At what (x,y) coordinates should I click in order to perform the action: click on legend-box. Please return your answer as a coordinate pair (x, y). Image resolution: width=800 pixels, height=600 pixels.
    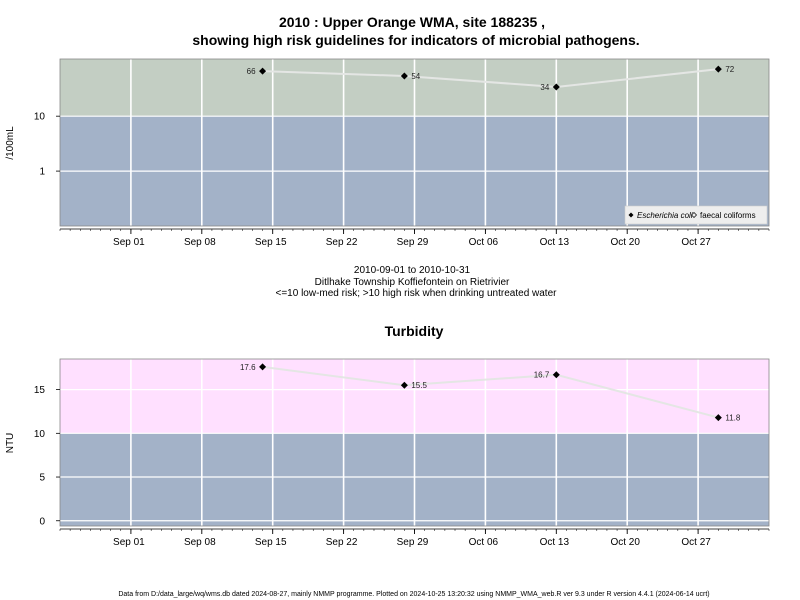
    Looking at the image, I should click on (696, 215).